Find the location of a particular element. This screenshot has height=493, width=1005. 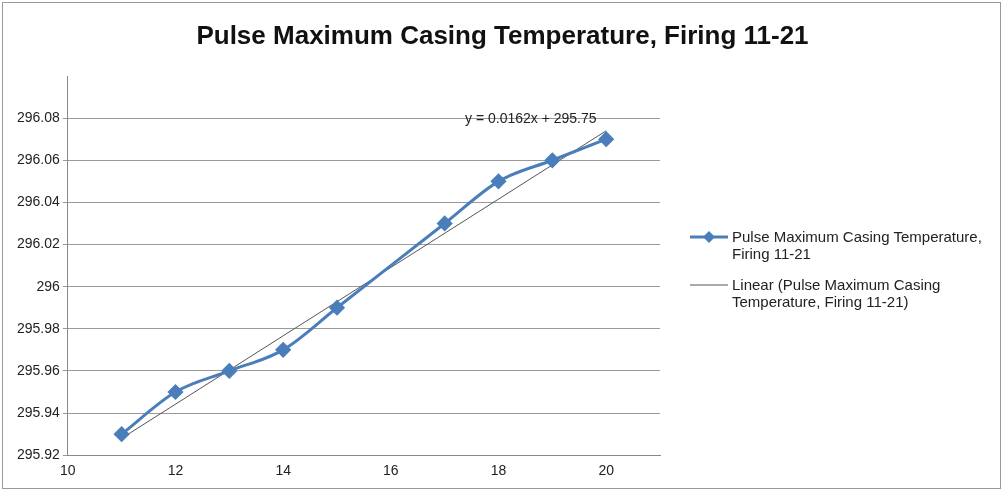

y-tick-label: 296.08 is located at coordinates (38, 116).